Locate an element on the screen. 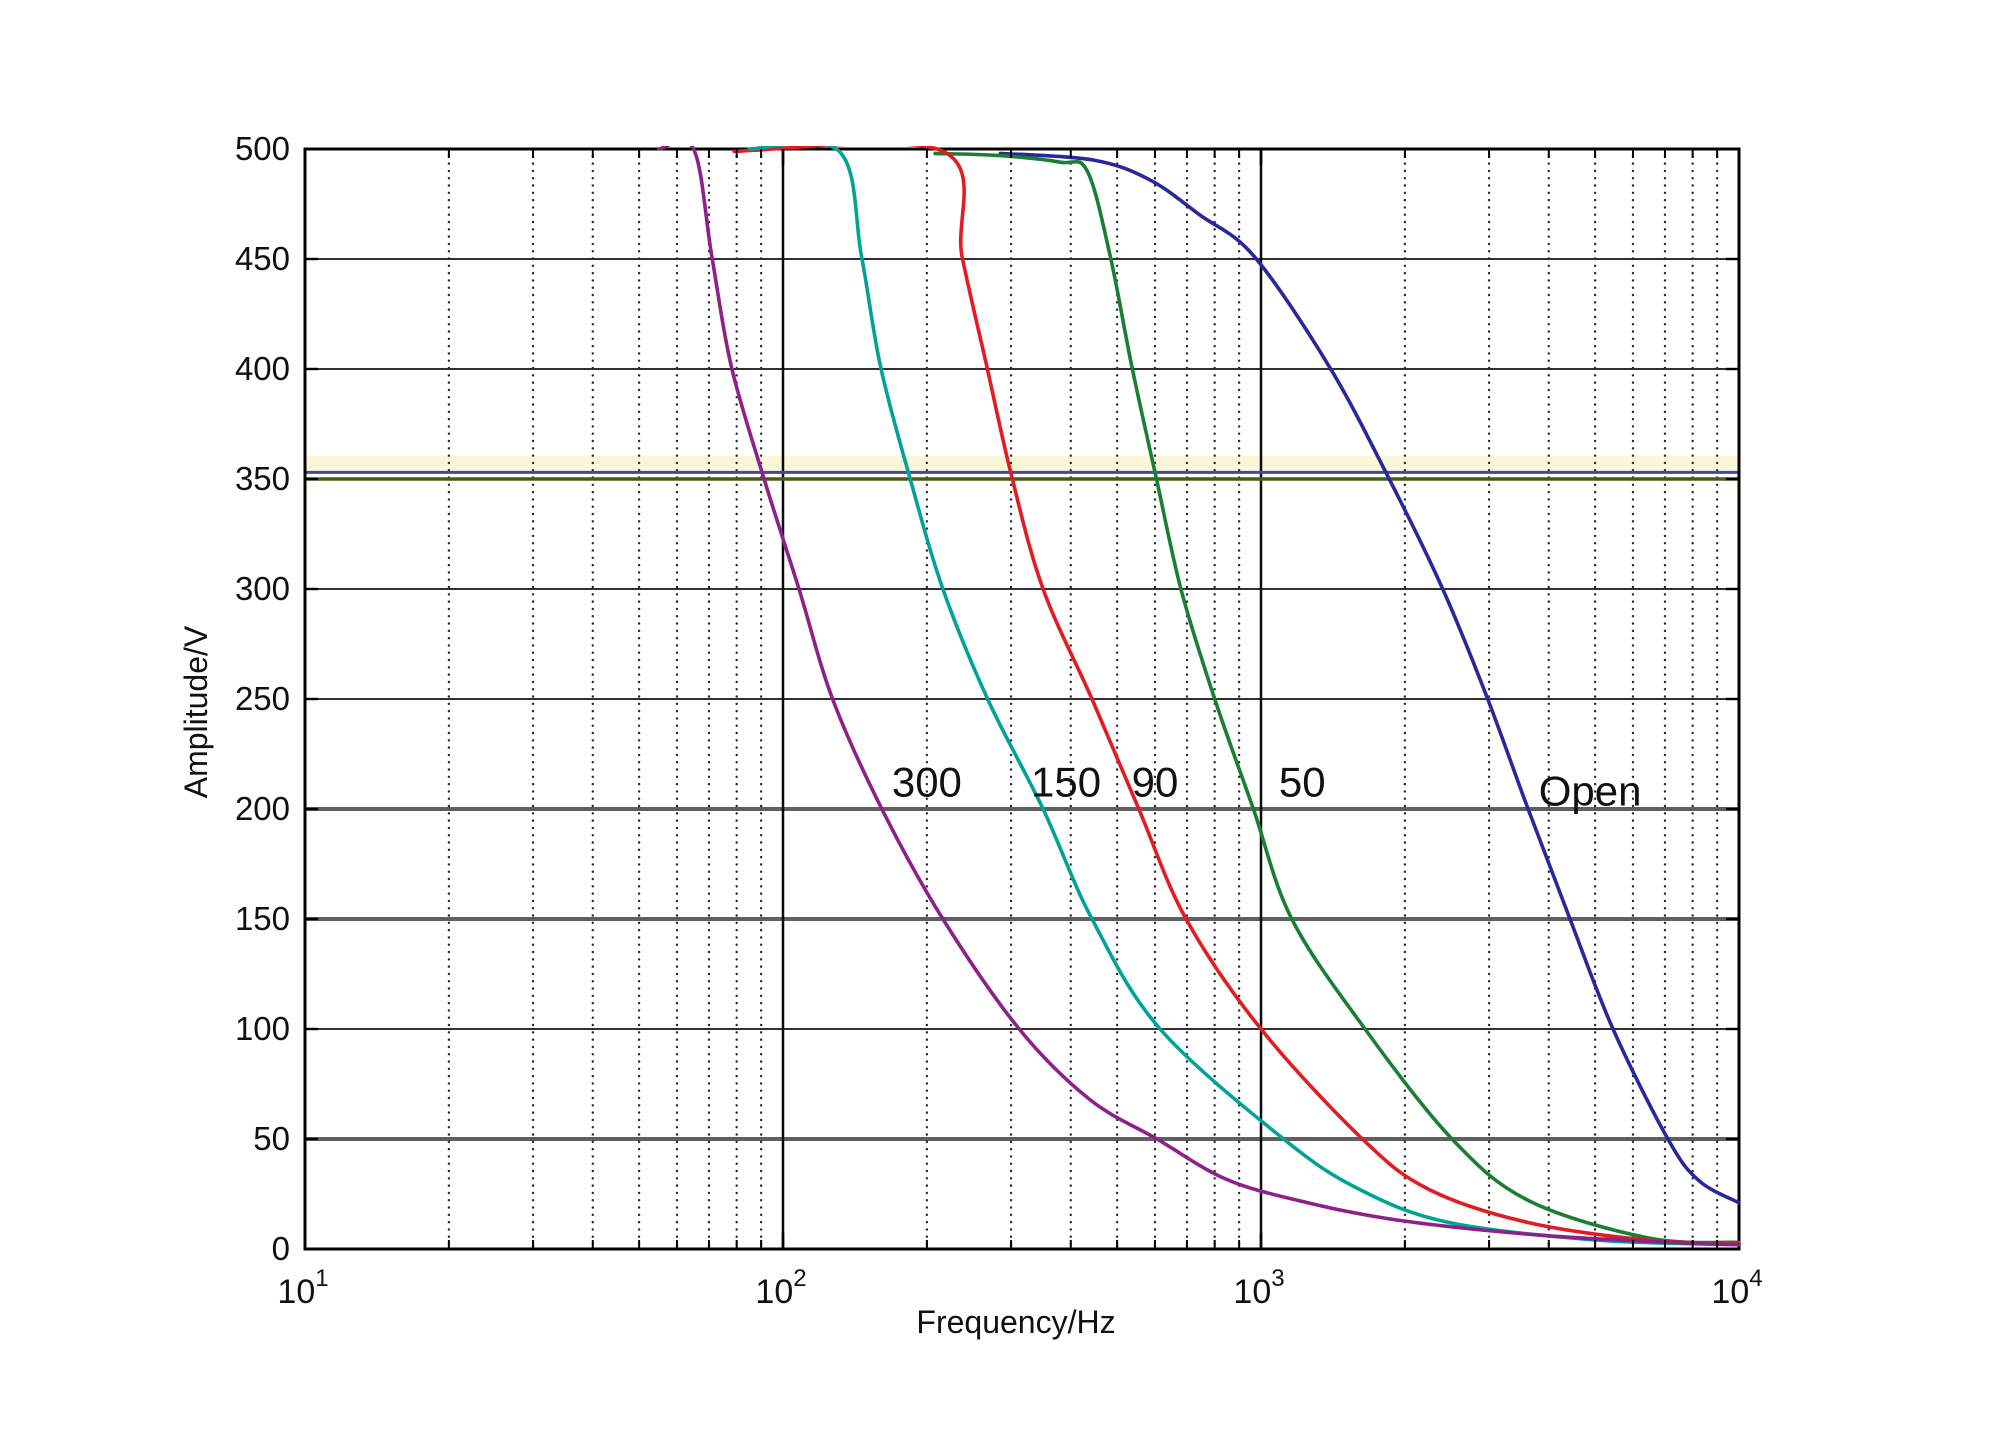 Image resolution: width=2000 pixels, height=1433 pixels. y-tick-labels: 0 50 100 150 200 250 300 350 400 450 500 is located at coordinates (262, 698).